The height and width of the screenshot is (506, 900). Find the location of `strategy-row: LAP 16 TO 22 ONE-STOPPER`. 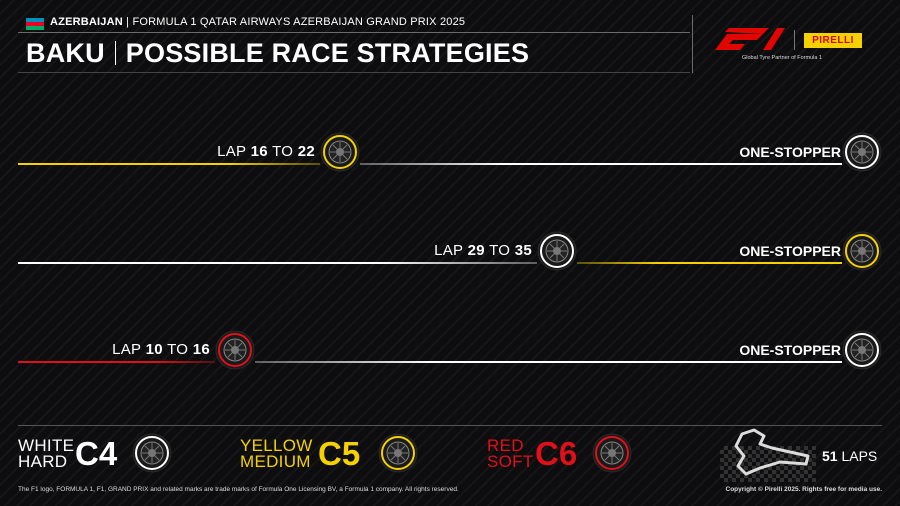

strategy-row: LAP 16 TO 22 ONE-STOPPER is located at coordinates (450, 157).